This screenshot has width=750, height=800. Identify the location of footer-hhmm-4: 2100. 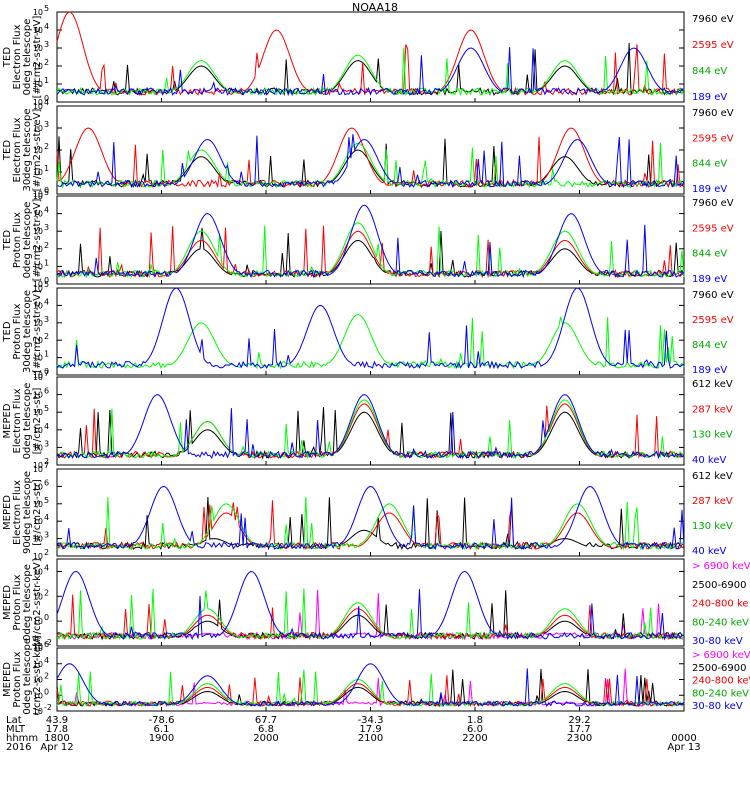
(370, 738).